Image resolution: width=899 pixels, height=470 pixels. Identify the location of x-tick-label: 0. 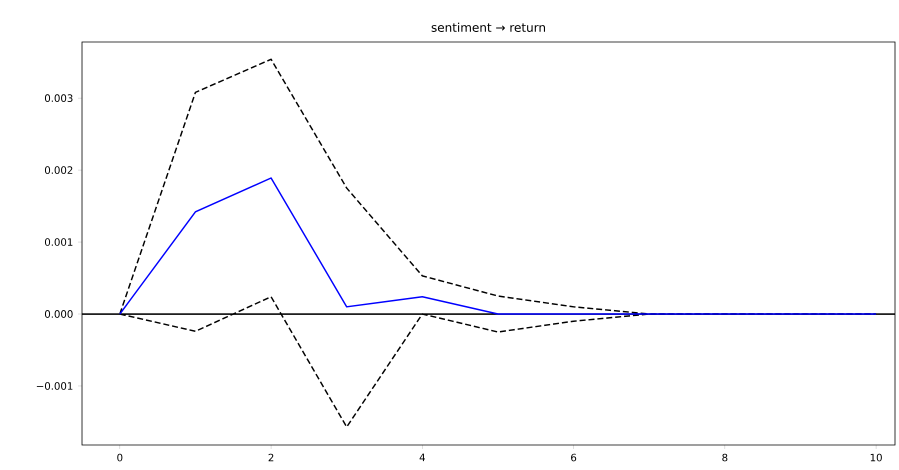
(119, 458).